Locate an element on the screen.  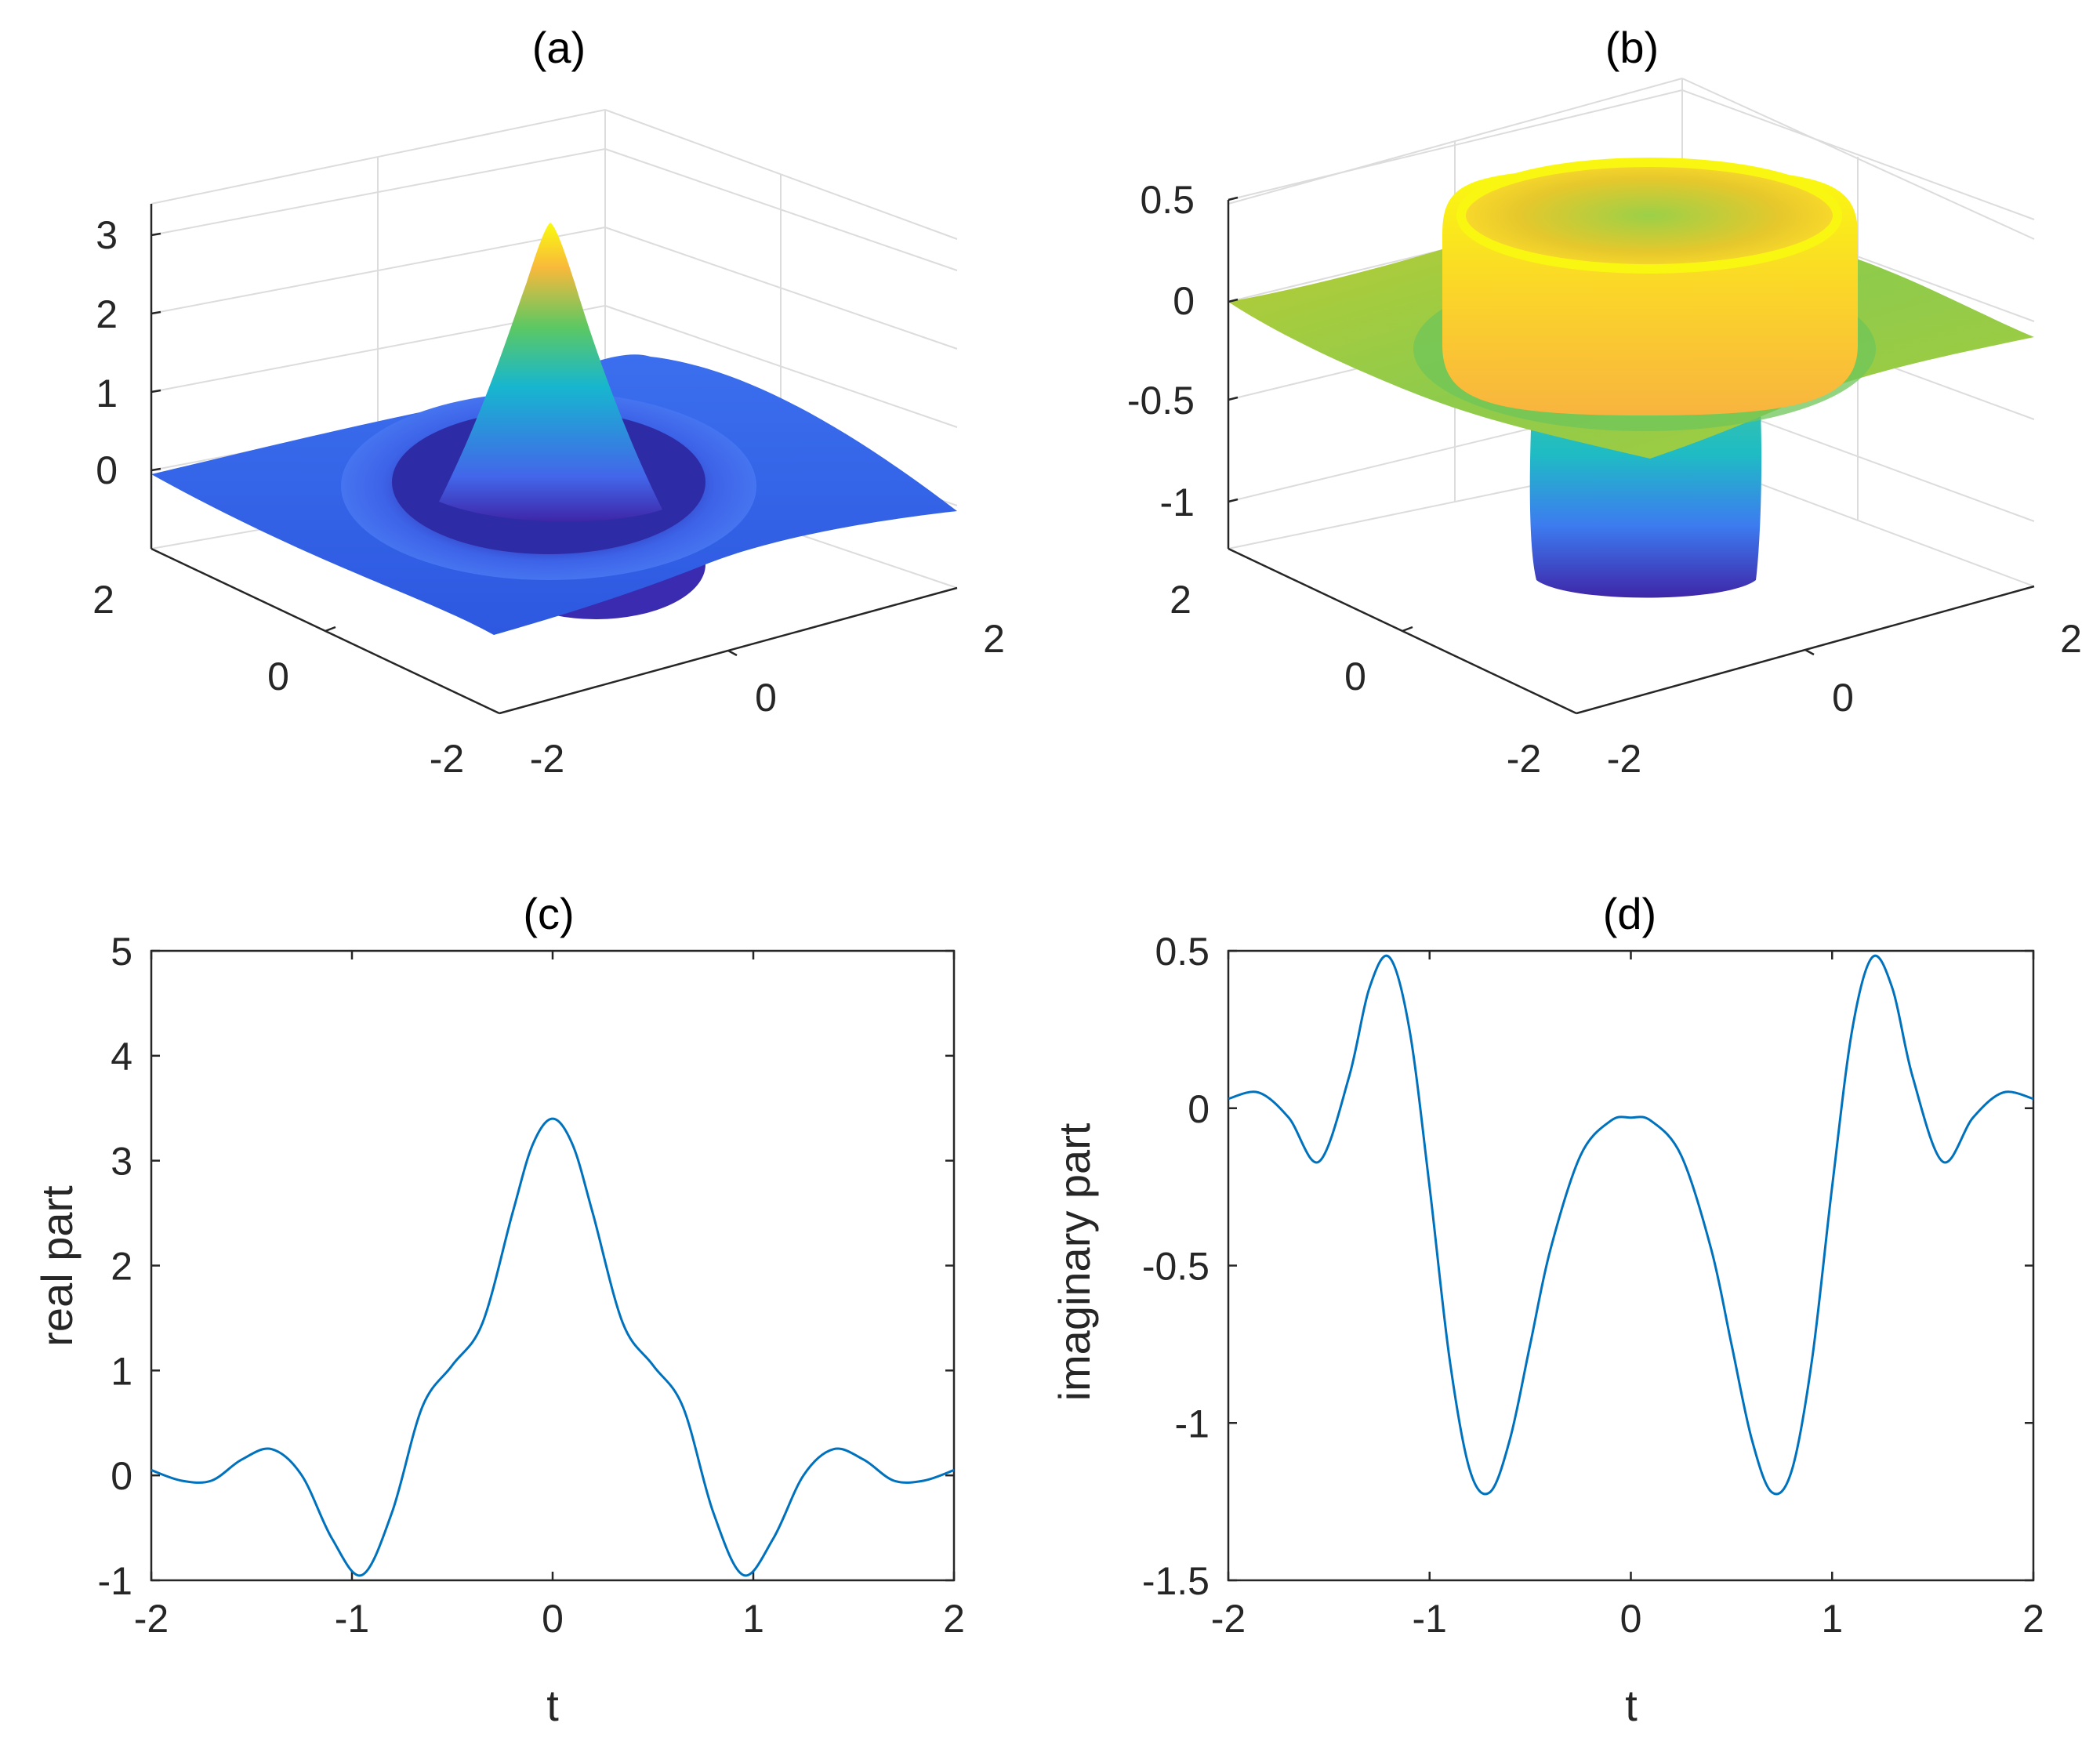
panel-a-surface is located at coordinates (554, 429).